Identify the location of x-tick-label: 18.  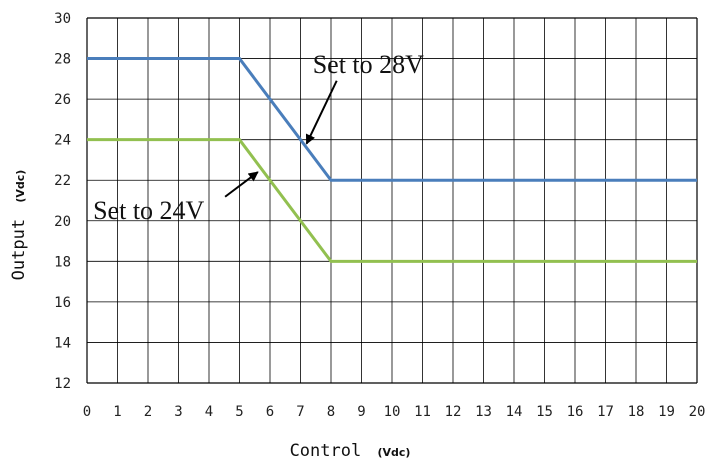
(636, 412).